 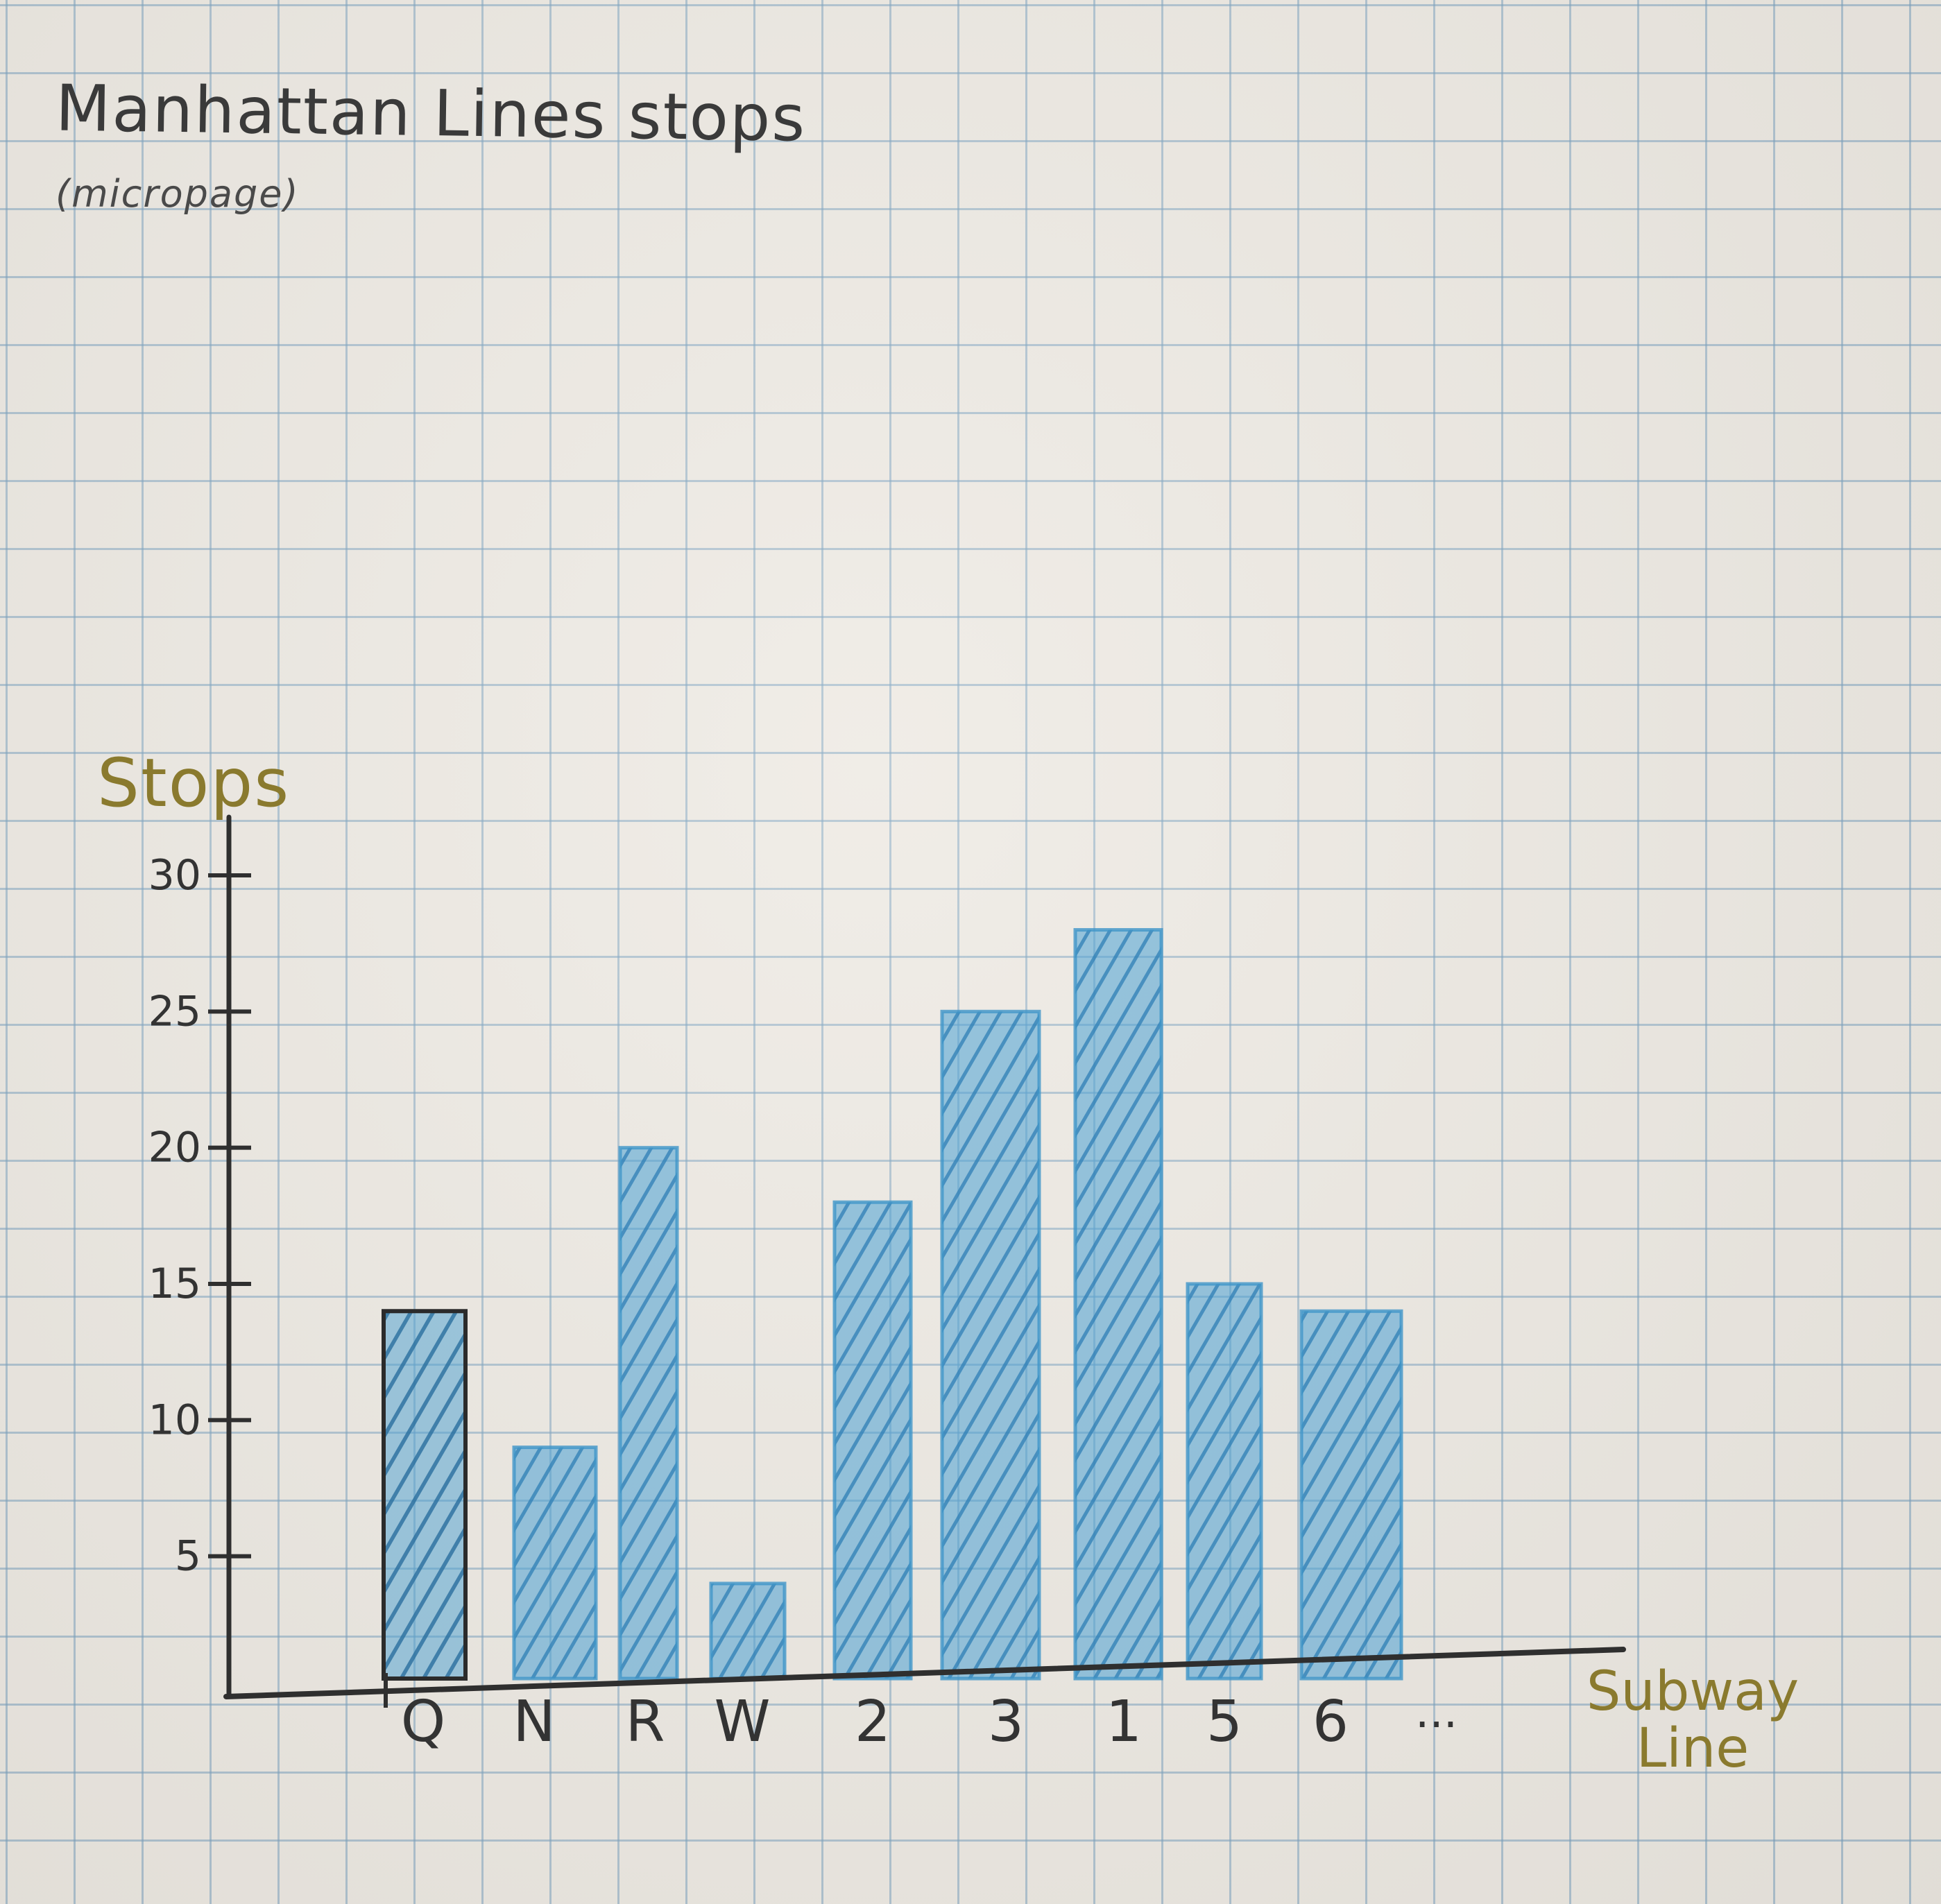 What do you see at coordinates (555, 1563) in the screenshot?
I see `bar-N` at bounding box center [555, 1563].